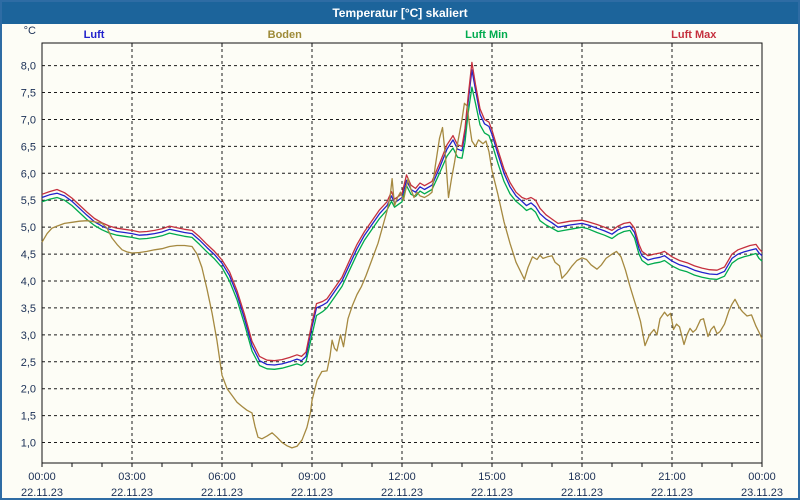 The width and height of the screenshot is (800, 500). I want to click on legend-item-luft: Luft, so click(94, 35).